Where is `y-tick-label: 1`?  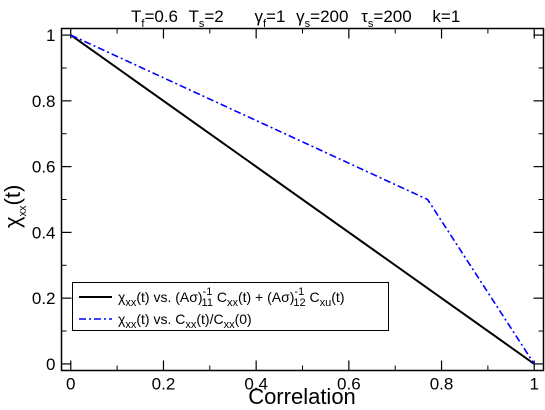
y-tick-label: 1 is located at coordinates (50, 35).